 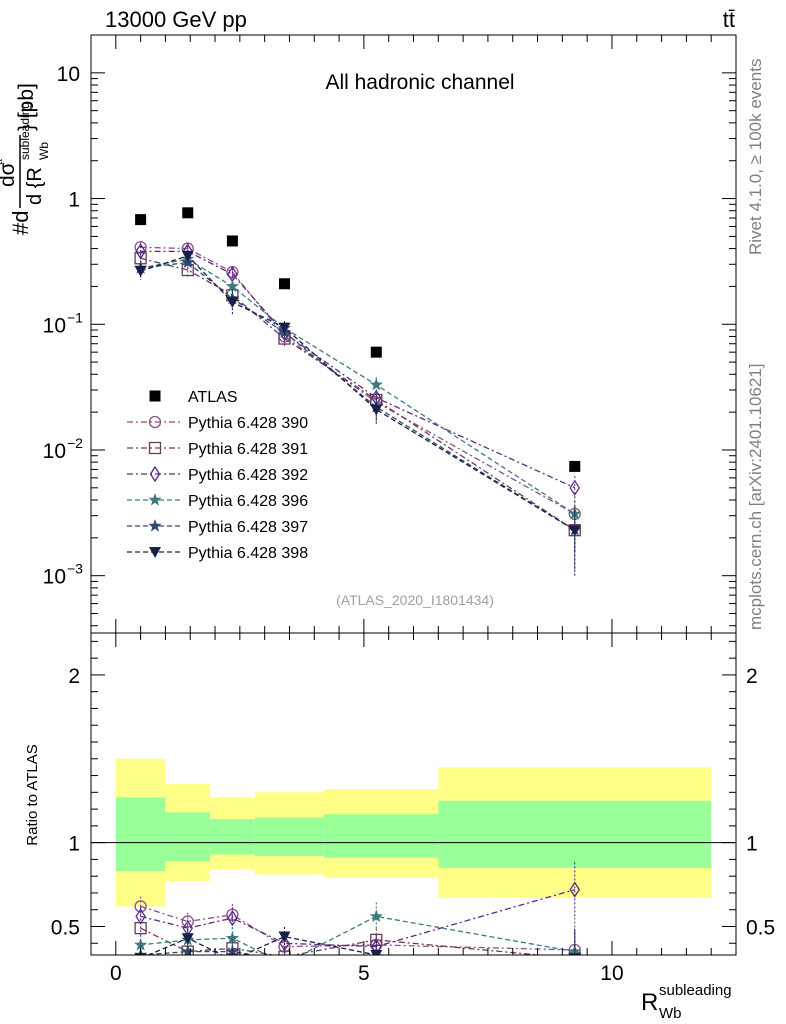 What do you see at coordinates (752, 676) in the screenshot?
I see `ratio-y-tick-label-right: 2` at bounding box center [752, 676].